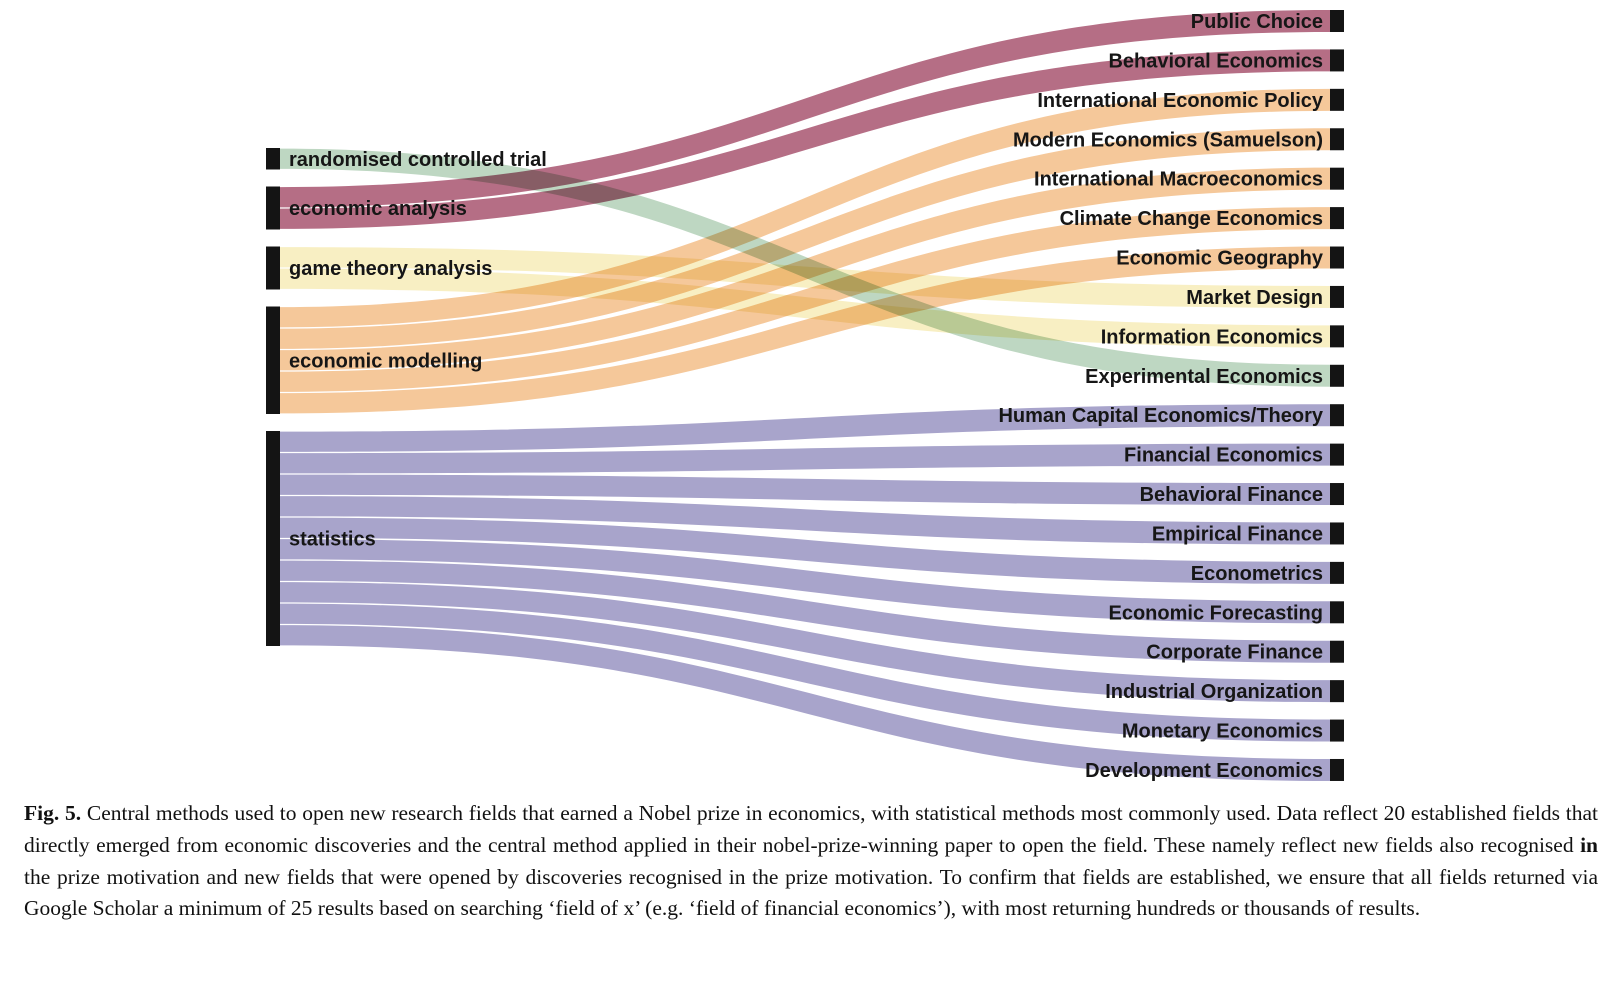  What do you see at coordinates (1337, 730) in the screenshot?
I see `node-monetary-economics` at bounding box center [1337, 730].